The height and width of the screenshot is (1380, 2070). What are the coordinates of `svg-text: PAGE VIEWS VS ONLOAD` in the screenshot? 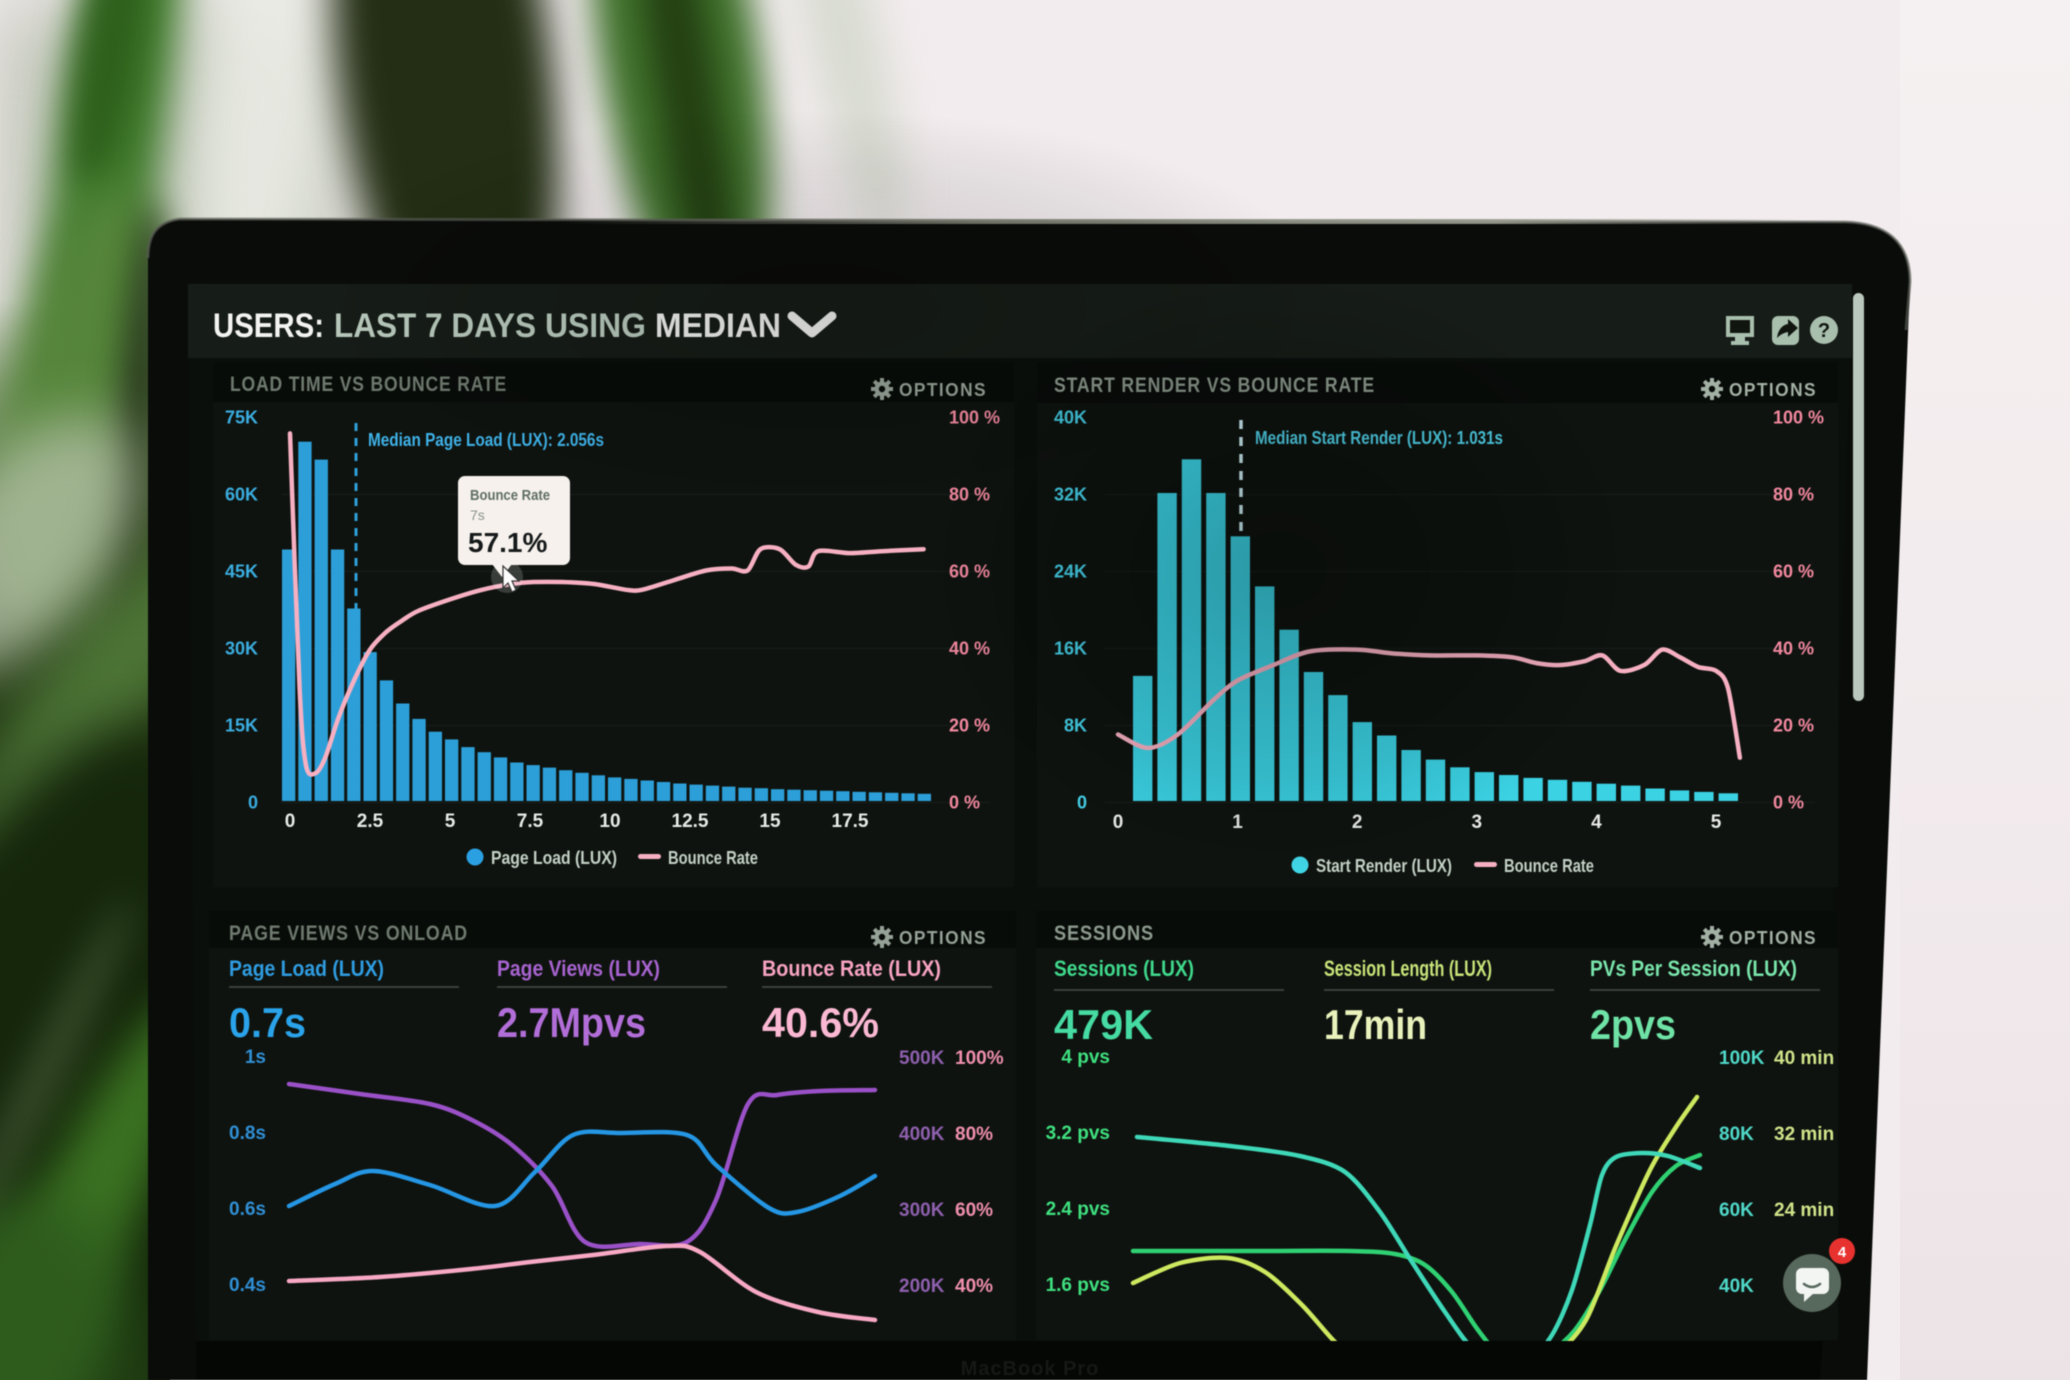 It's located at (348, 933).